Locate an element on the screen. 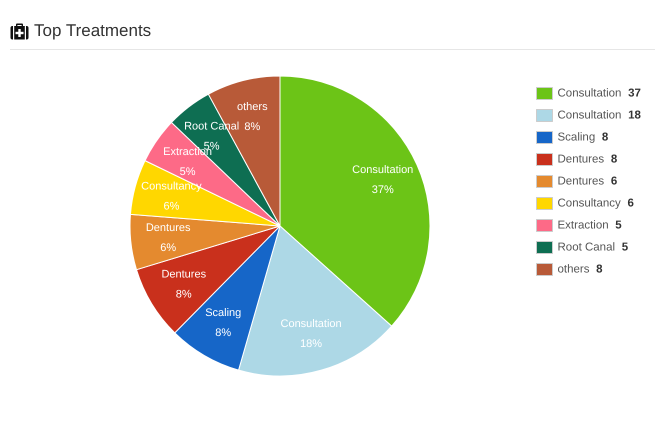 The height and width of the screenshot is (423, 660). slice-label: Consultancy is located at coordinates (171, 186).